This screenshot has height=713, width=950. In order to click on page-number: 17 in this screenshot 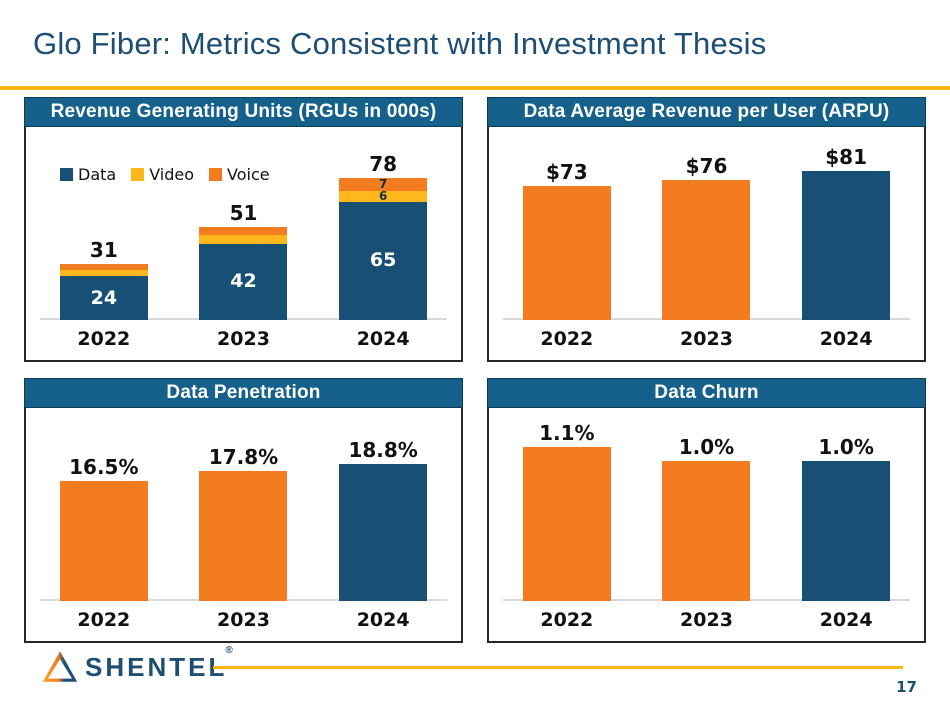, I will do `click(906, 687)`.